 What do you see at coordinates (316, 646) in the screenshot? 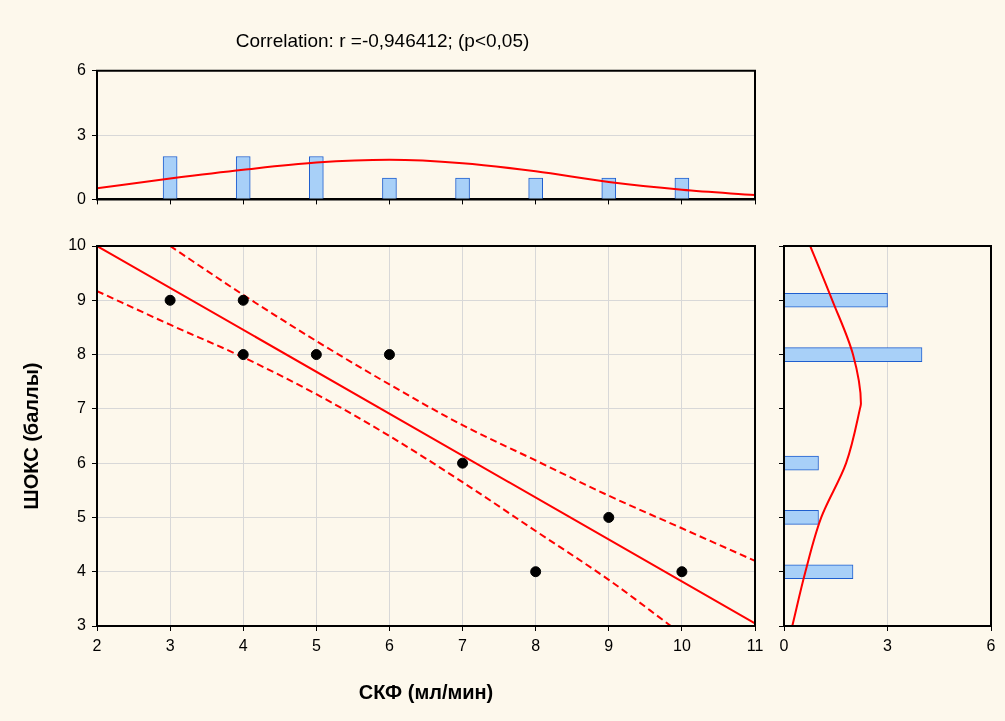
I see `x-tick-label: 5` at bounding box center [316, 646].